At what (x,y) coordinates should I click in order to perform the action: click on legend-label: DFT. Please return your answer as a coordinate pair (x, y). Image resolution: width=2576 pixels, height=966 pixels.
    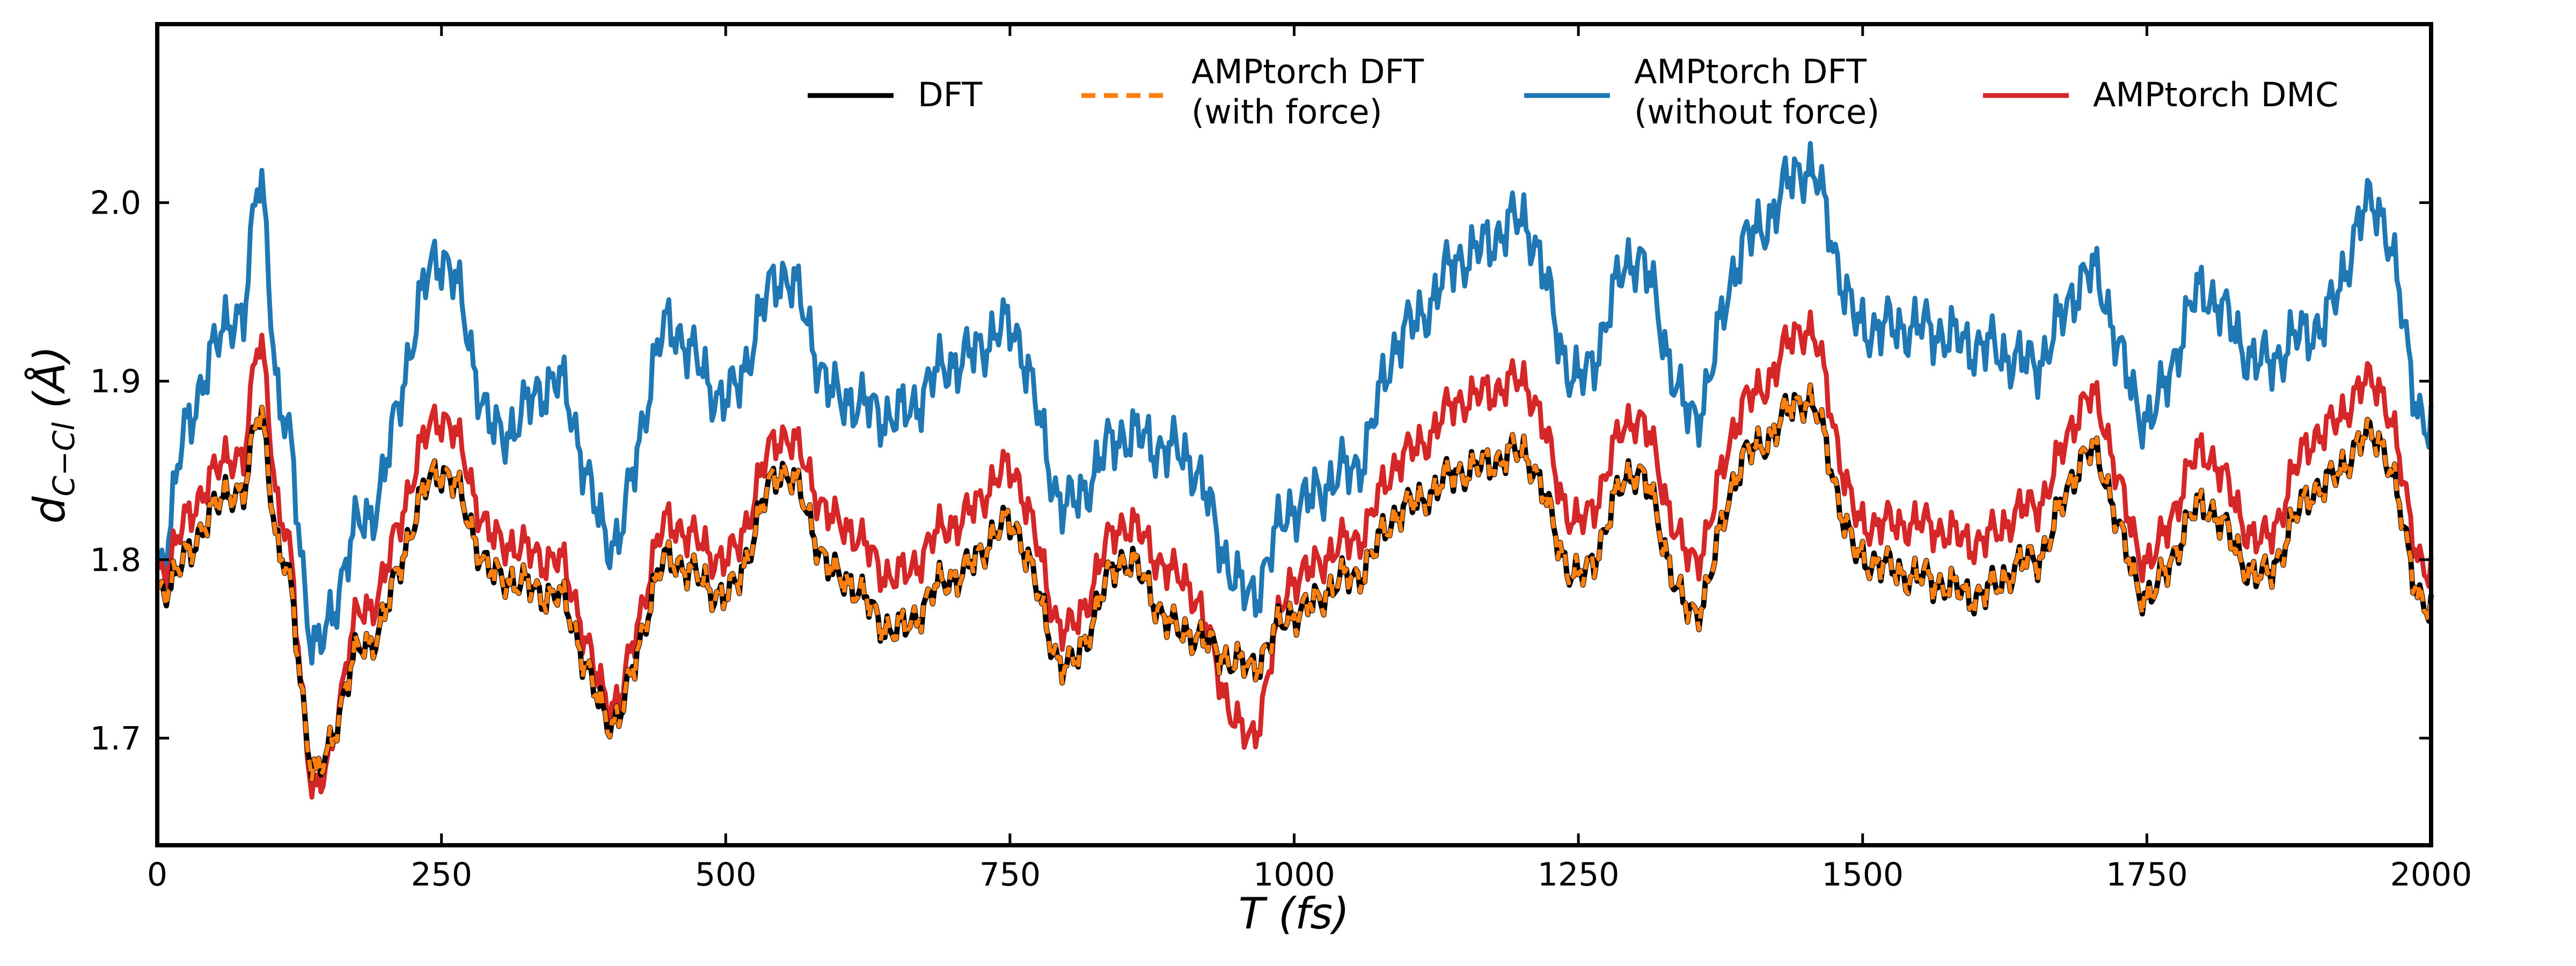
    Looking at the image, I should click on (950, 94).